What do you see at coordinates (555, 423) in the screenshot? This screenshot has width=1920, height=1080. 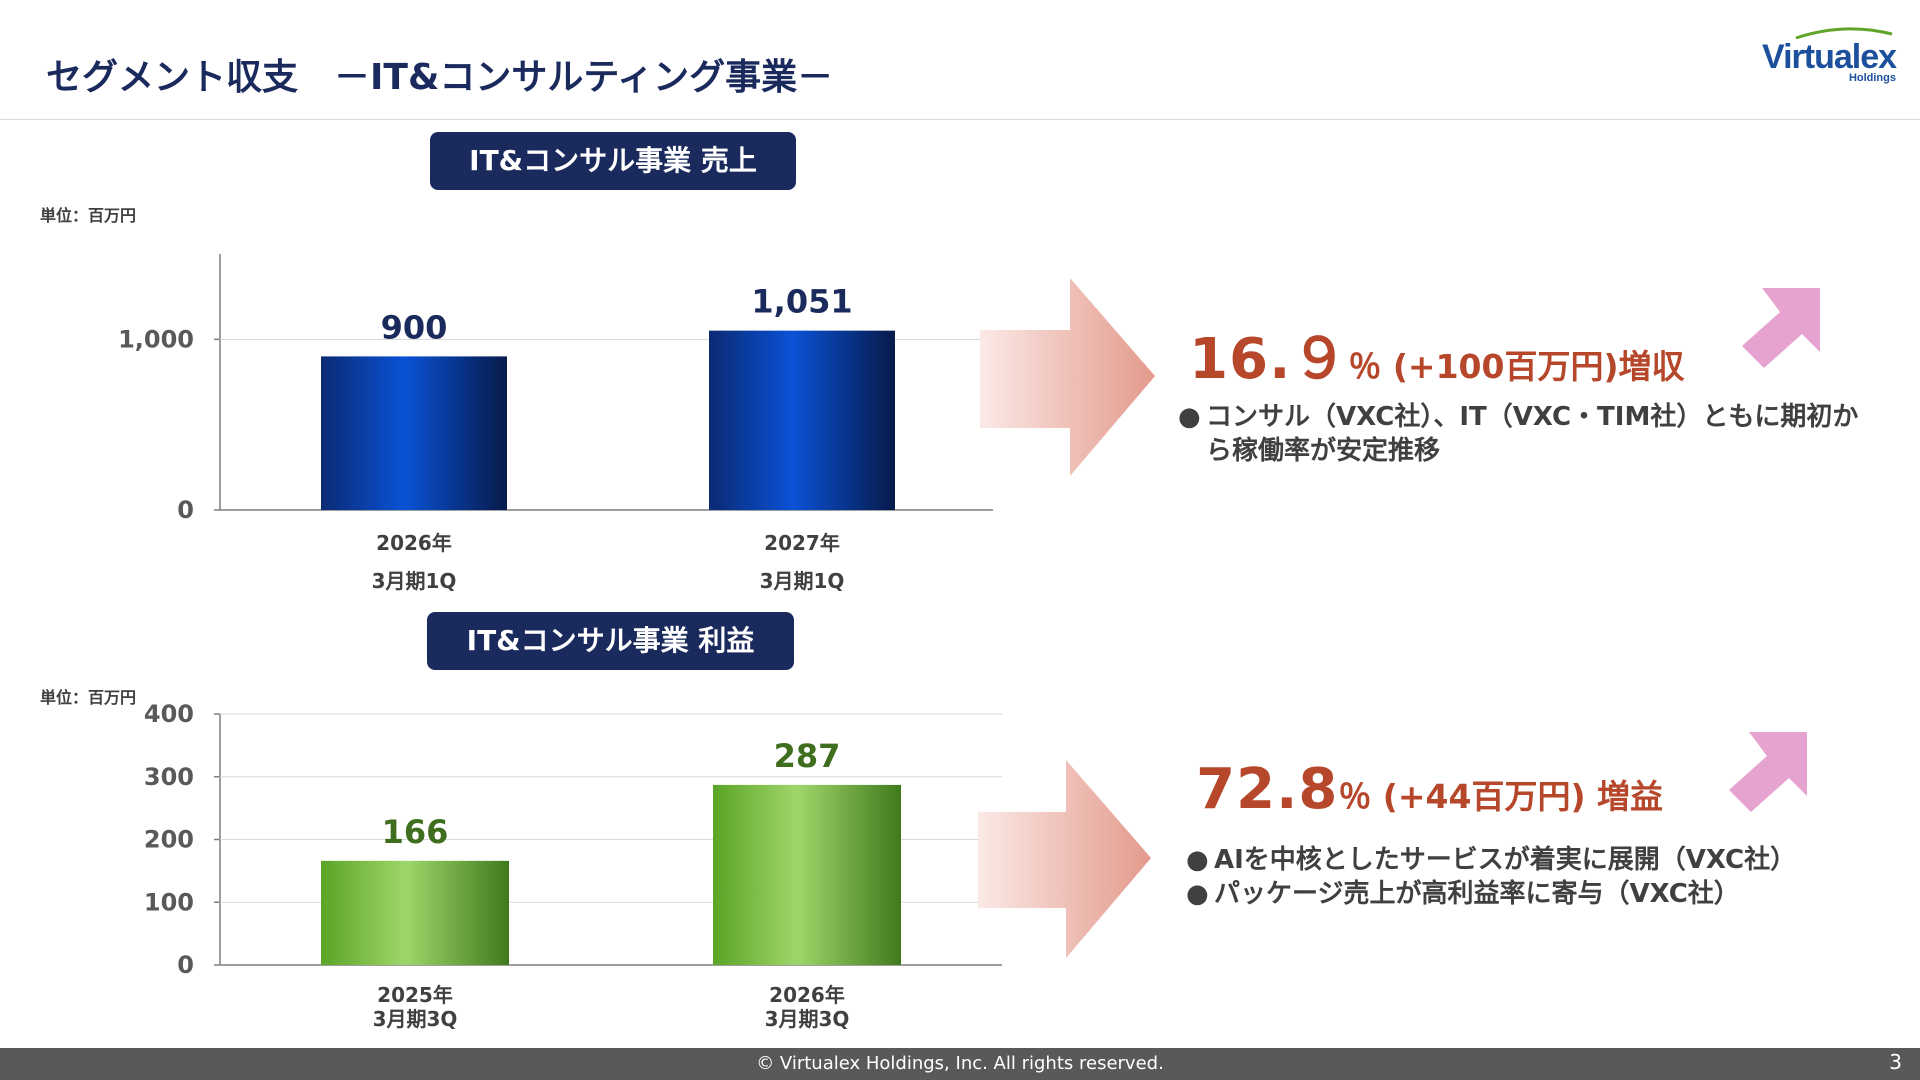 I see `sales-chart: 0 1,000 900 2026年 3月期1Q 1,051 2027年 3月期1Q` at bounding box center [555, 423].